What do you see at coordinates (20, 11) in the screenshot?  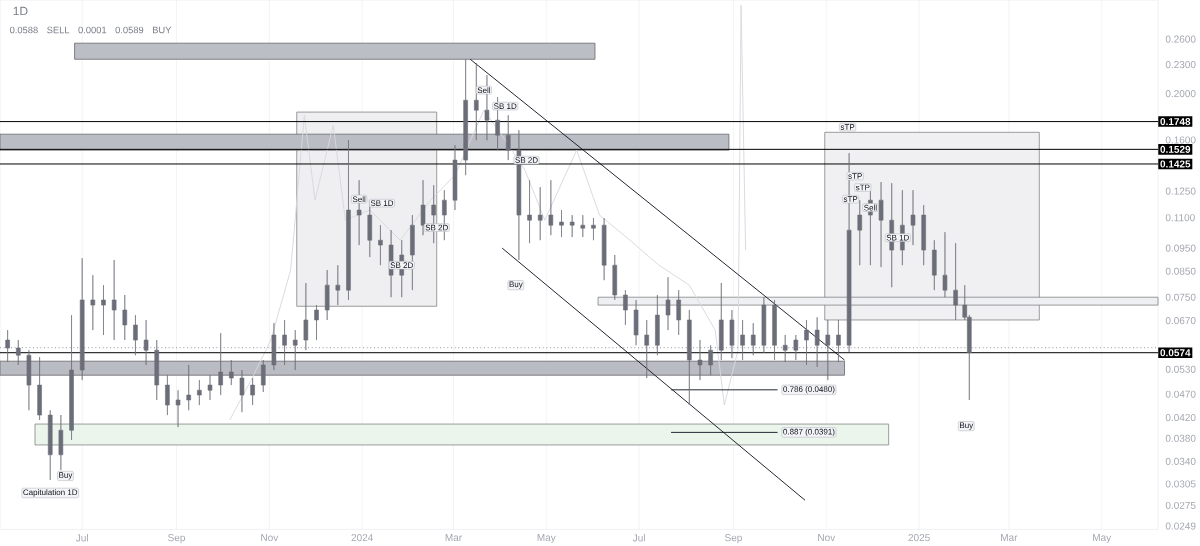 I see `chart-title: 1D` at bounding box center [20, 11].